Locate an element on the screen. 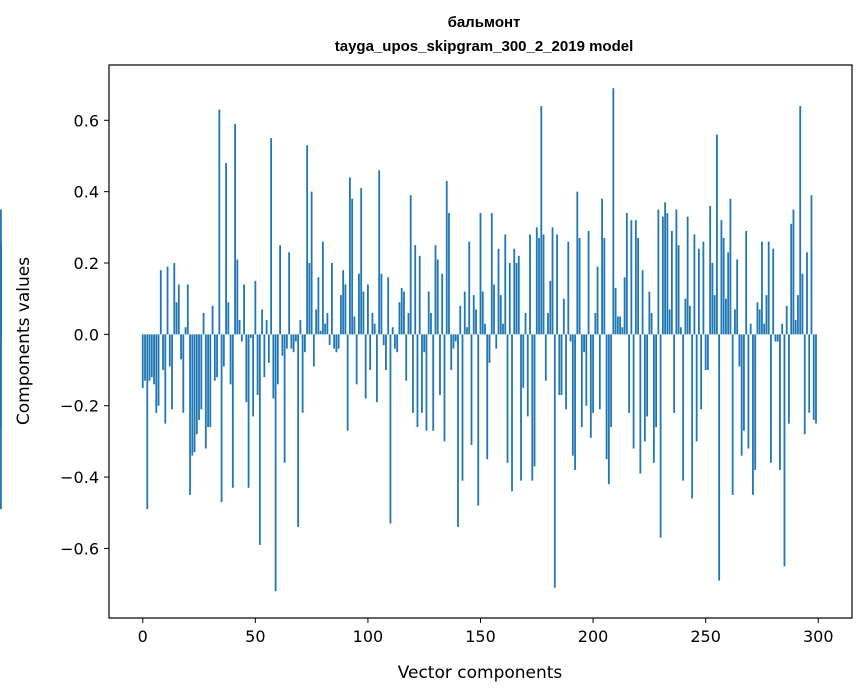 This screenshot has height=696, width=867. x-tick-label: 100 is located at coordinates (368, 636).